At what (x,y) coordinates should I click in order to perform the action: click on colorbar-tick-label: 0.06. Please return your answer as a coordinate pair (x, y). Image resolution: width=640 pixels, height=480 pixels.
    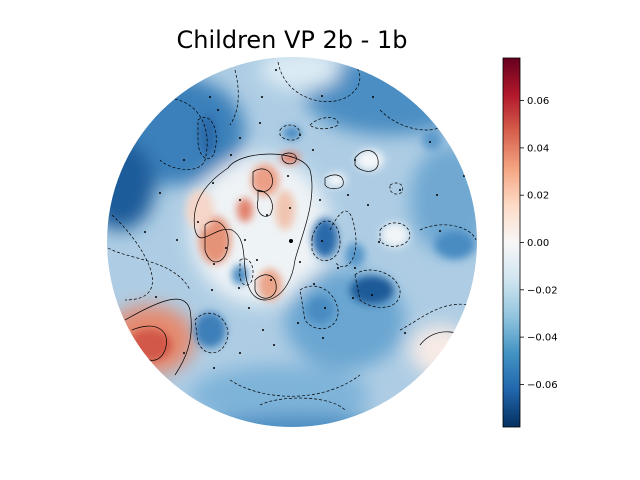
    Looking at the image, I should click on (538, 101).